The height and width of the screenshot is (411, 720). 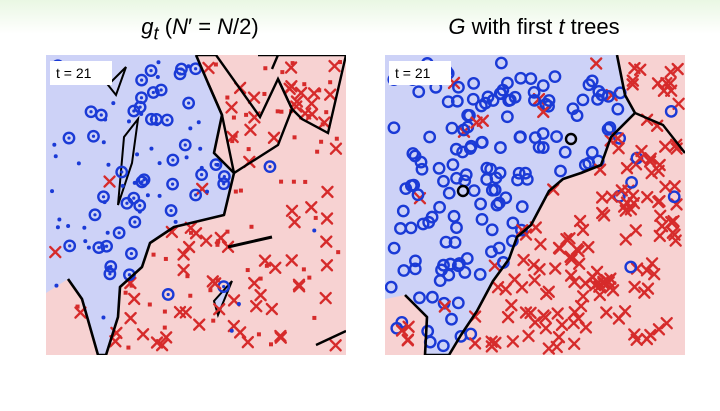 What do you see at coordinates (659, 132) in the screenshot?
I see `decision-boundary` at bounding box center [659, 132].